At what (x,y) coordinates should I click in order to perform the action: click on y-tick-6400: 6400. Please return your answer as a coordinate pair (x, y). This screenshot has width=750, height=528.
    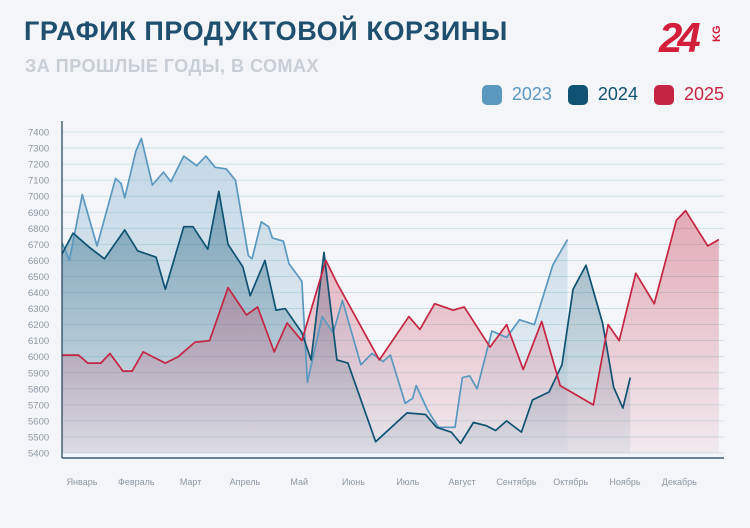
    Looking at the image, I should click on (38, 293).